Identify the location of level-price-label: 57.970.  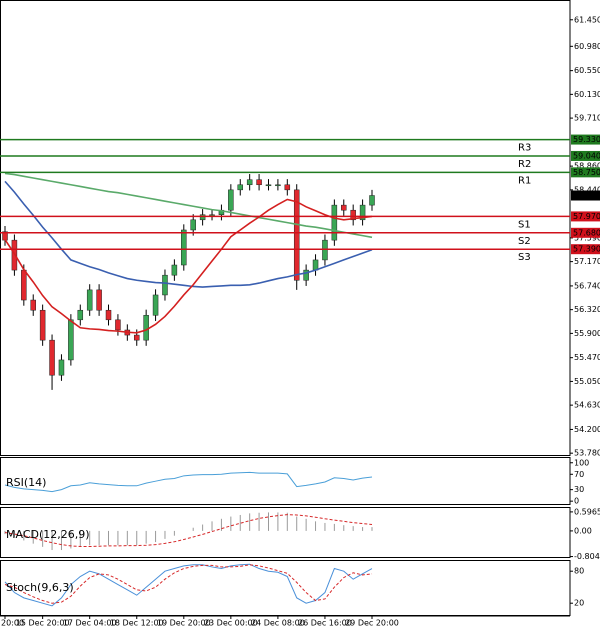
(586, 216).